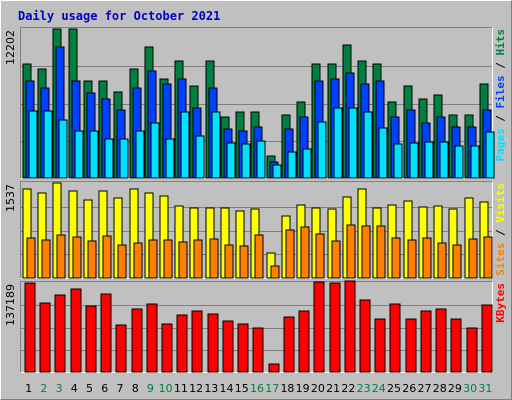 This screenshot has height=400, width=512. I want to click on day-label: 13, so click(211, 388).